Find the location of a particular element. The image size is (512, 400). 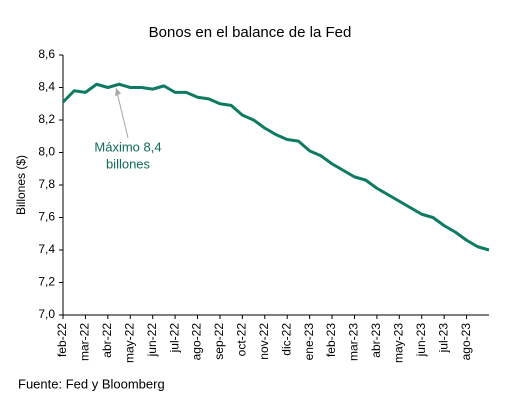

x-tick-label: nov-22 is located at coordinates (264, 341).